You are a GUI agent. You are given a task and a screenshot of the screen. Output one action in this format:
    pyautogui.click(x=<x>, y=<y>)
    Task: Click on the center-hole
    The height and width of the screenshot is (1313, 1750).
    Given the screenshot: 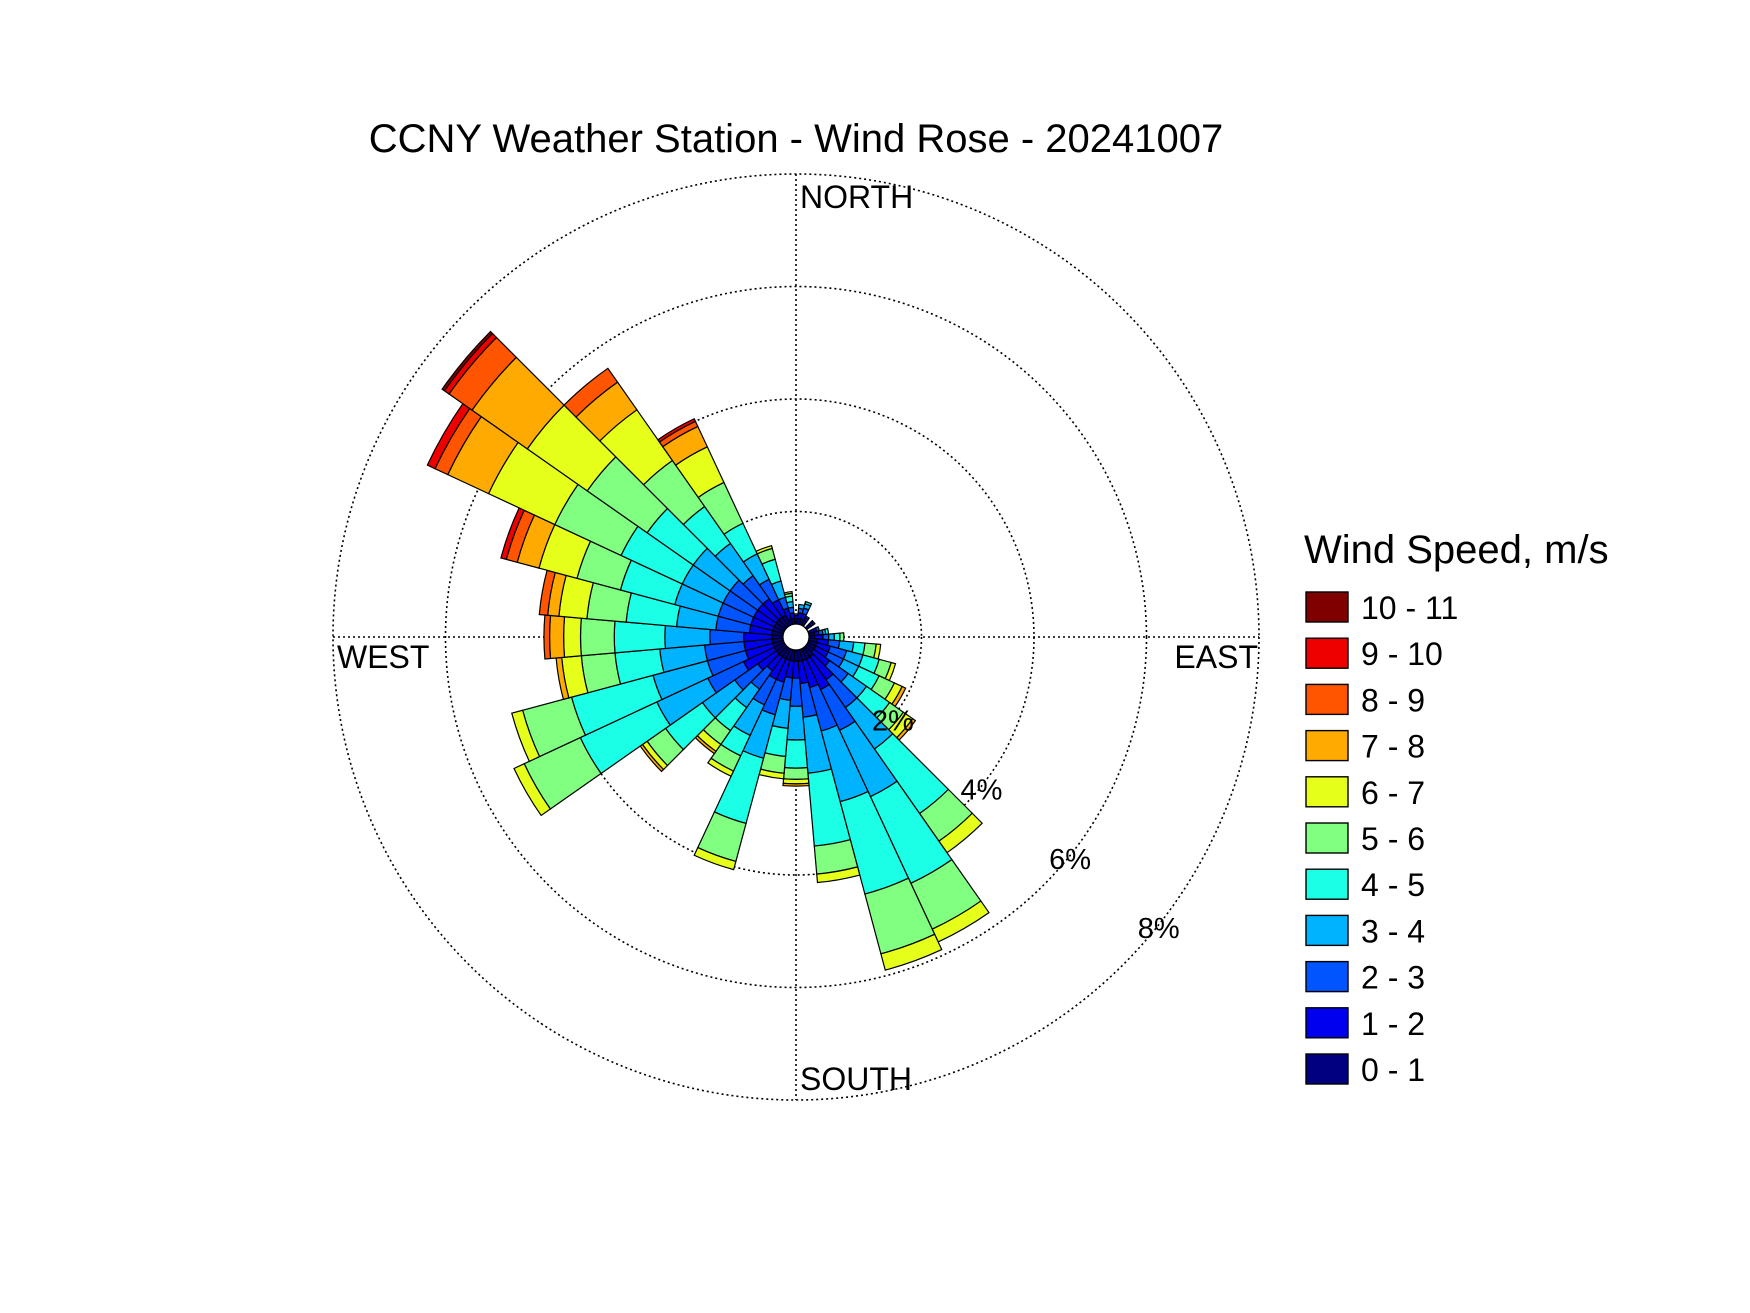 What is the action you would take?
    pyautogui.click(x=796, y=637)
    